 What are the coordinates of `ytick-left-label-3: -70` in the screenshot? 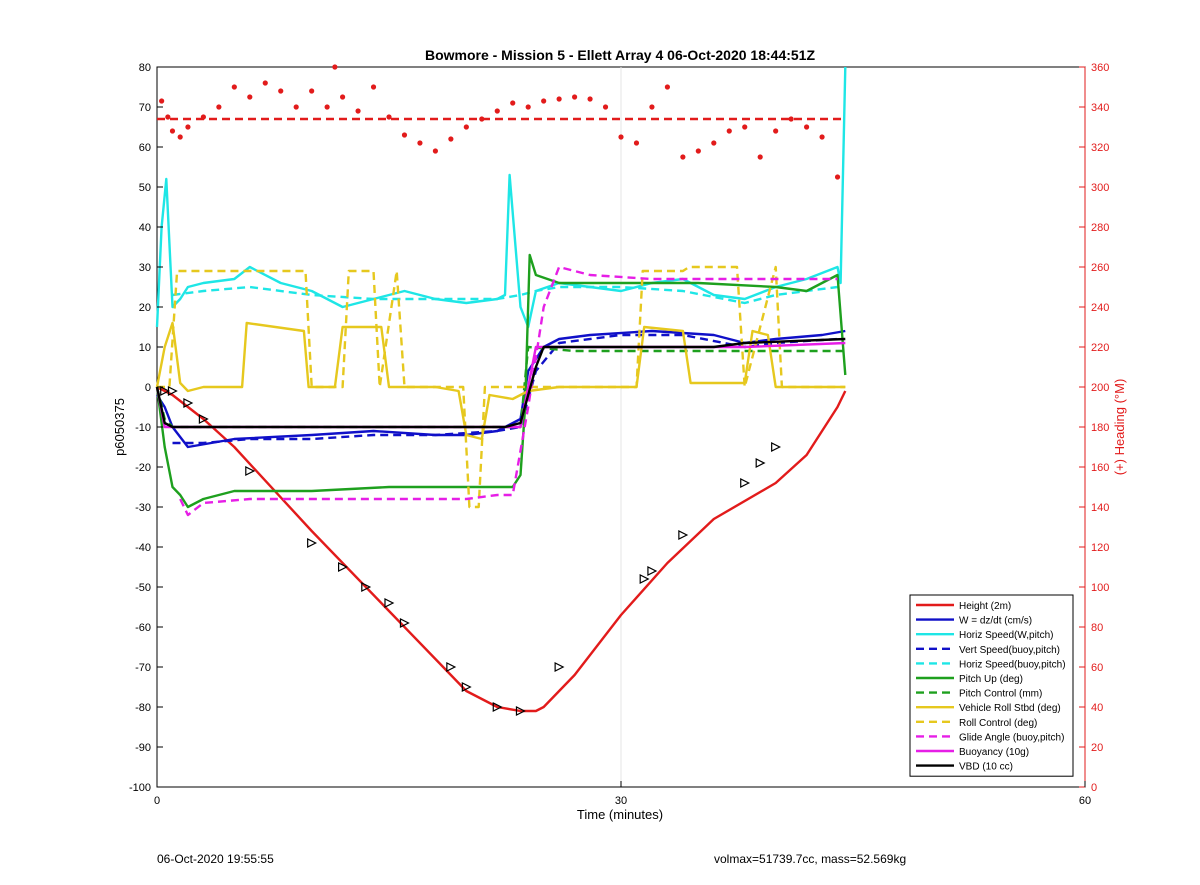 It's located at (143, 668).